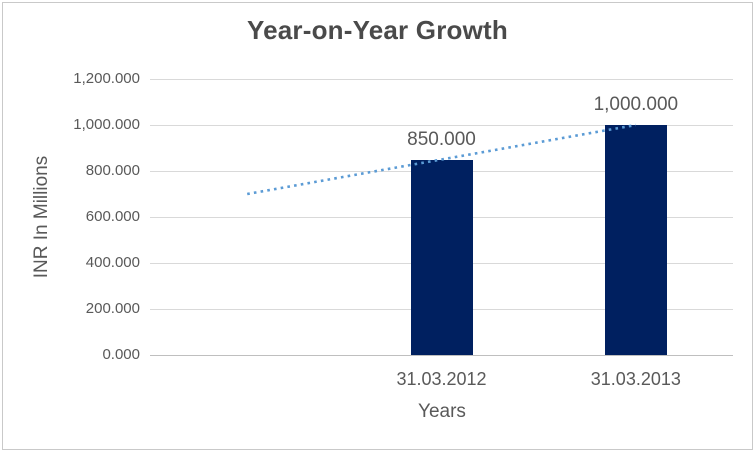  I want to click on data-label: 1,000.000, so click(636, 104).